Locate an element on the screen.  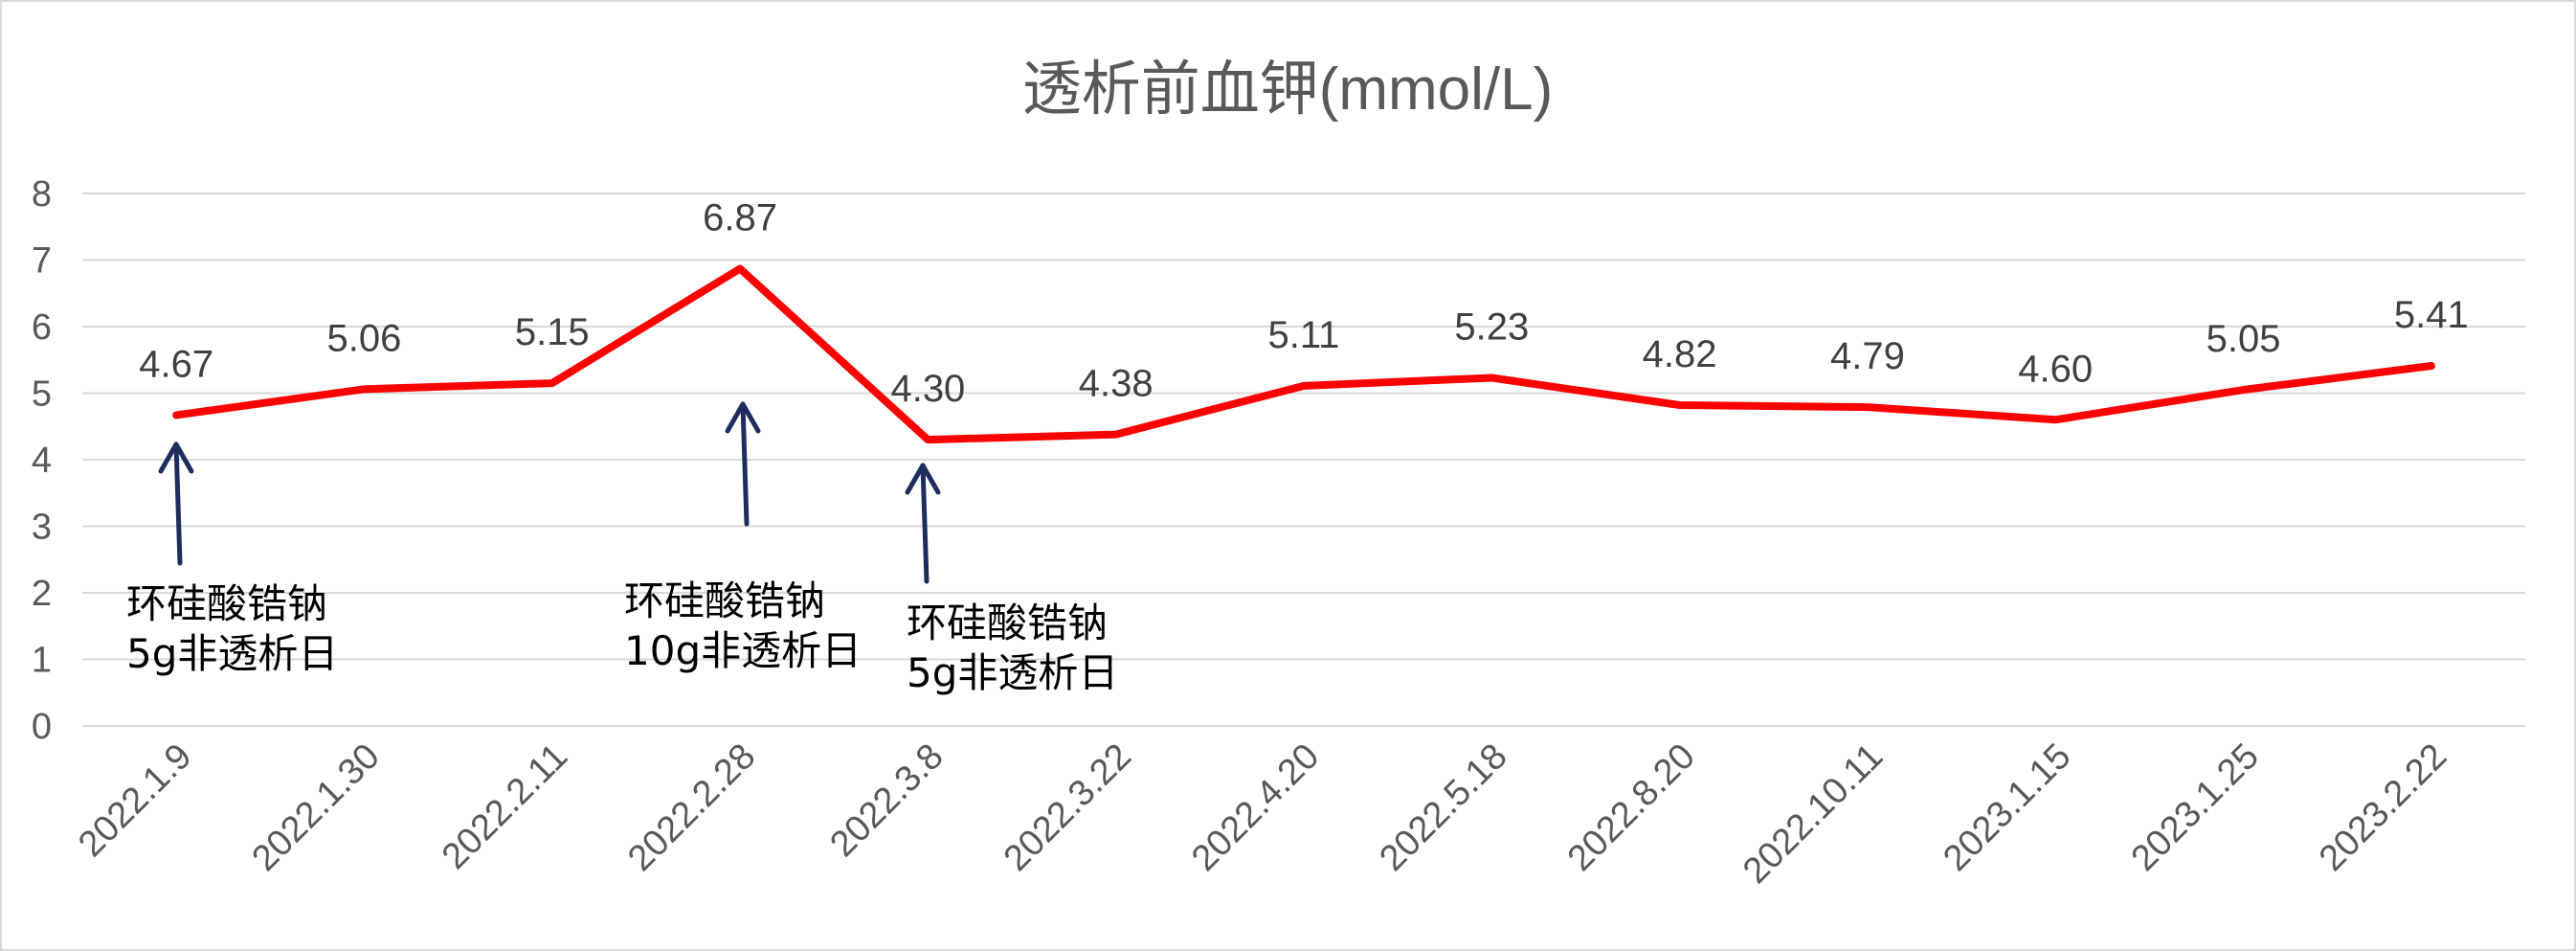
x-tick-label: 2022.4.20 is located at coordinates (1255, 807).